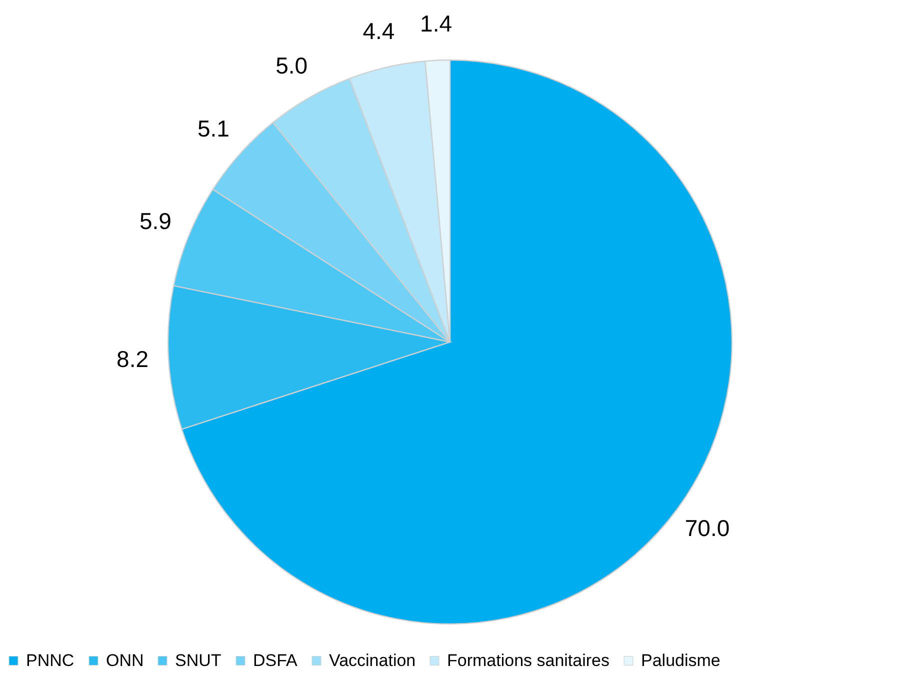 The width and height of the screenshot is (920, 684). I want to click on legend-label: DSFA, so click(275, 660).